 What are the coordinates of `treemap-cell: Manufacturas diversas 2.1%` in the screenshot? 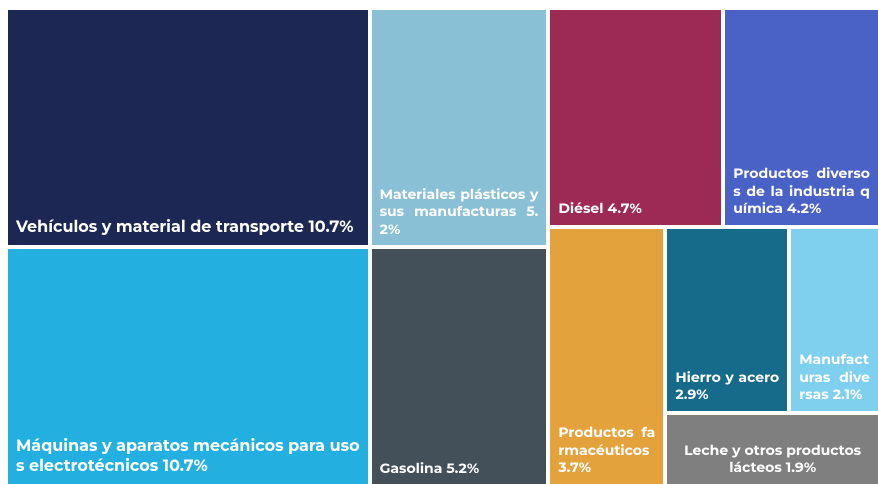 It's located at (834, 319).